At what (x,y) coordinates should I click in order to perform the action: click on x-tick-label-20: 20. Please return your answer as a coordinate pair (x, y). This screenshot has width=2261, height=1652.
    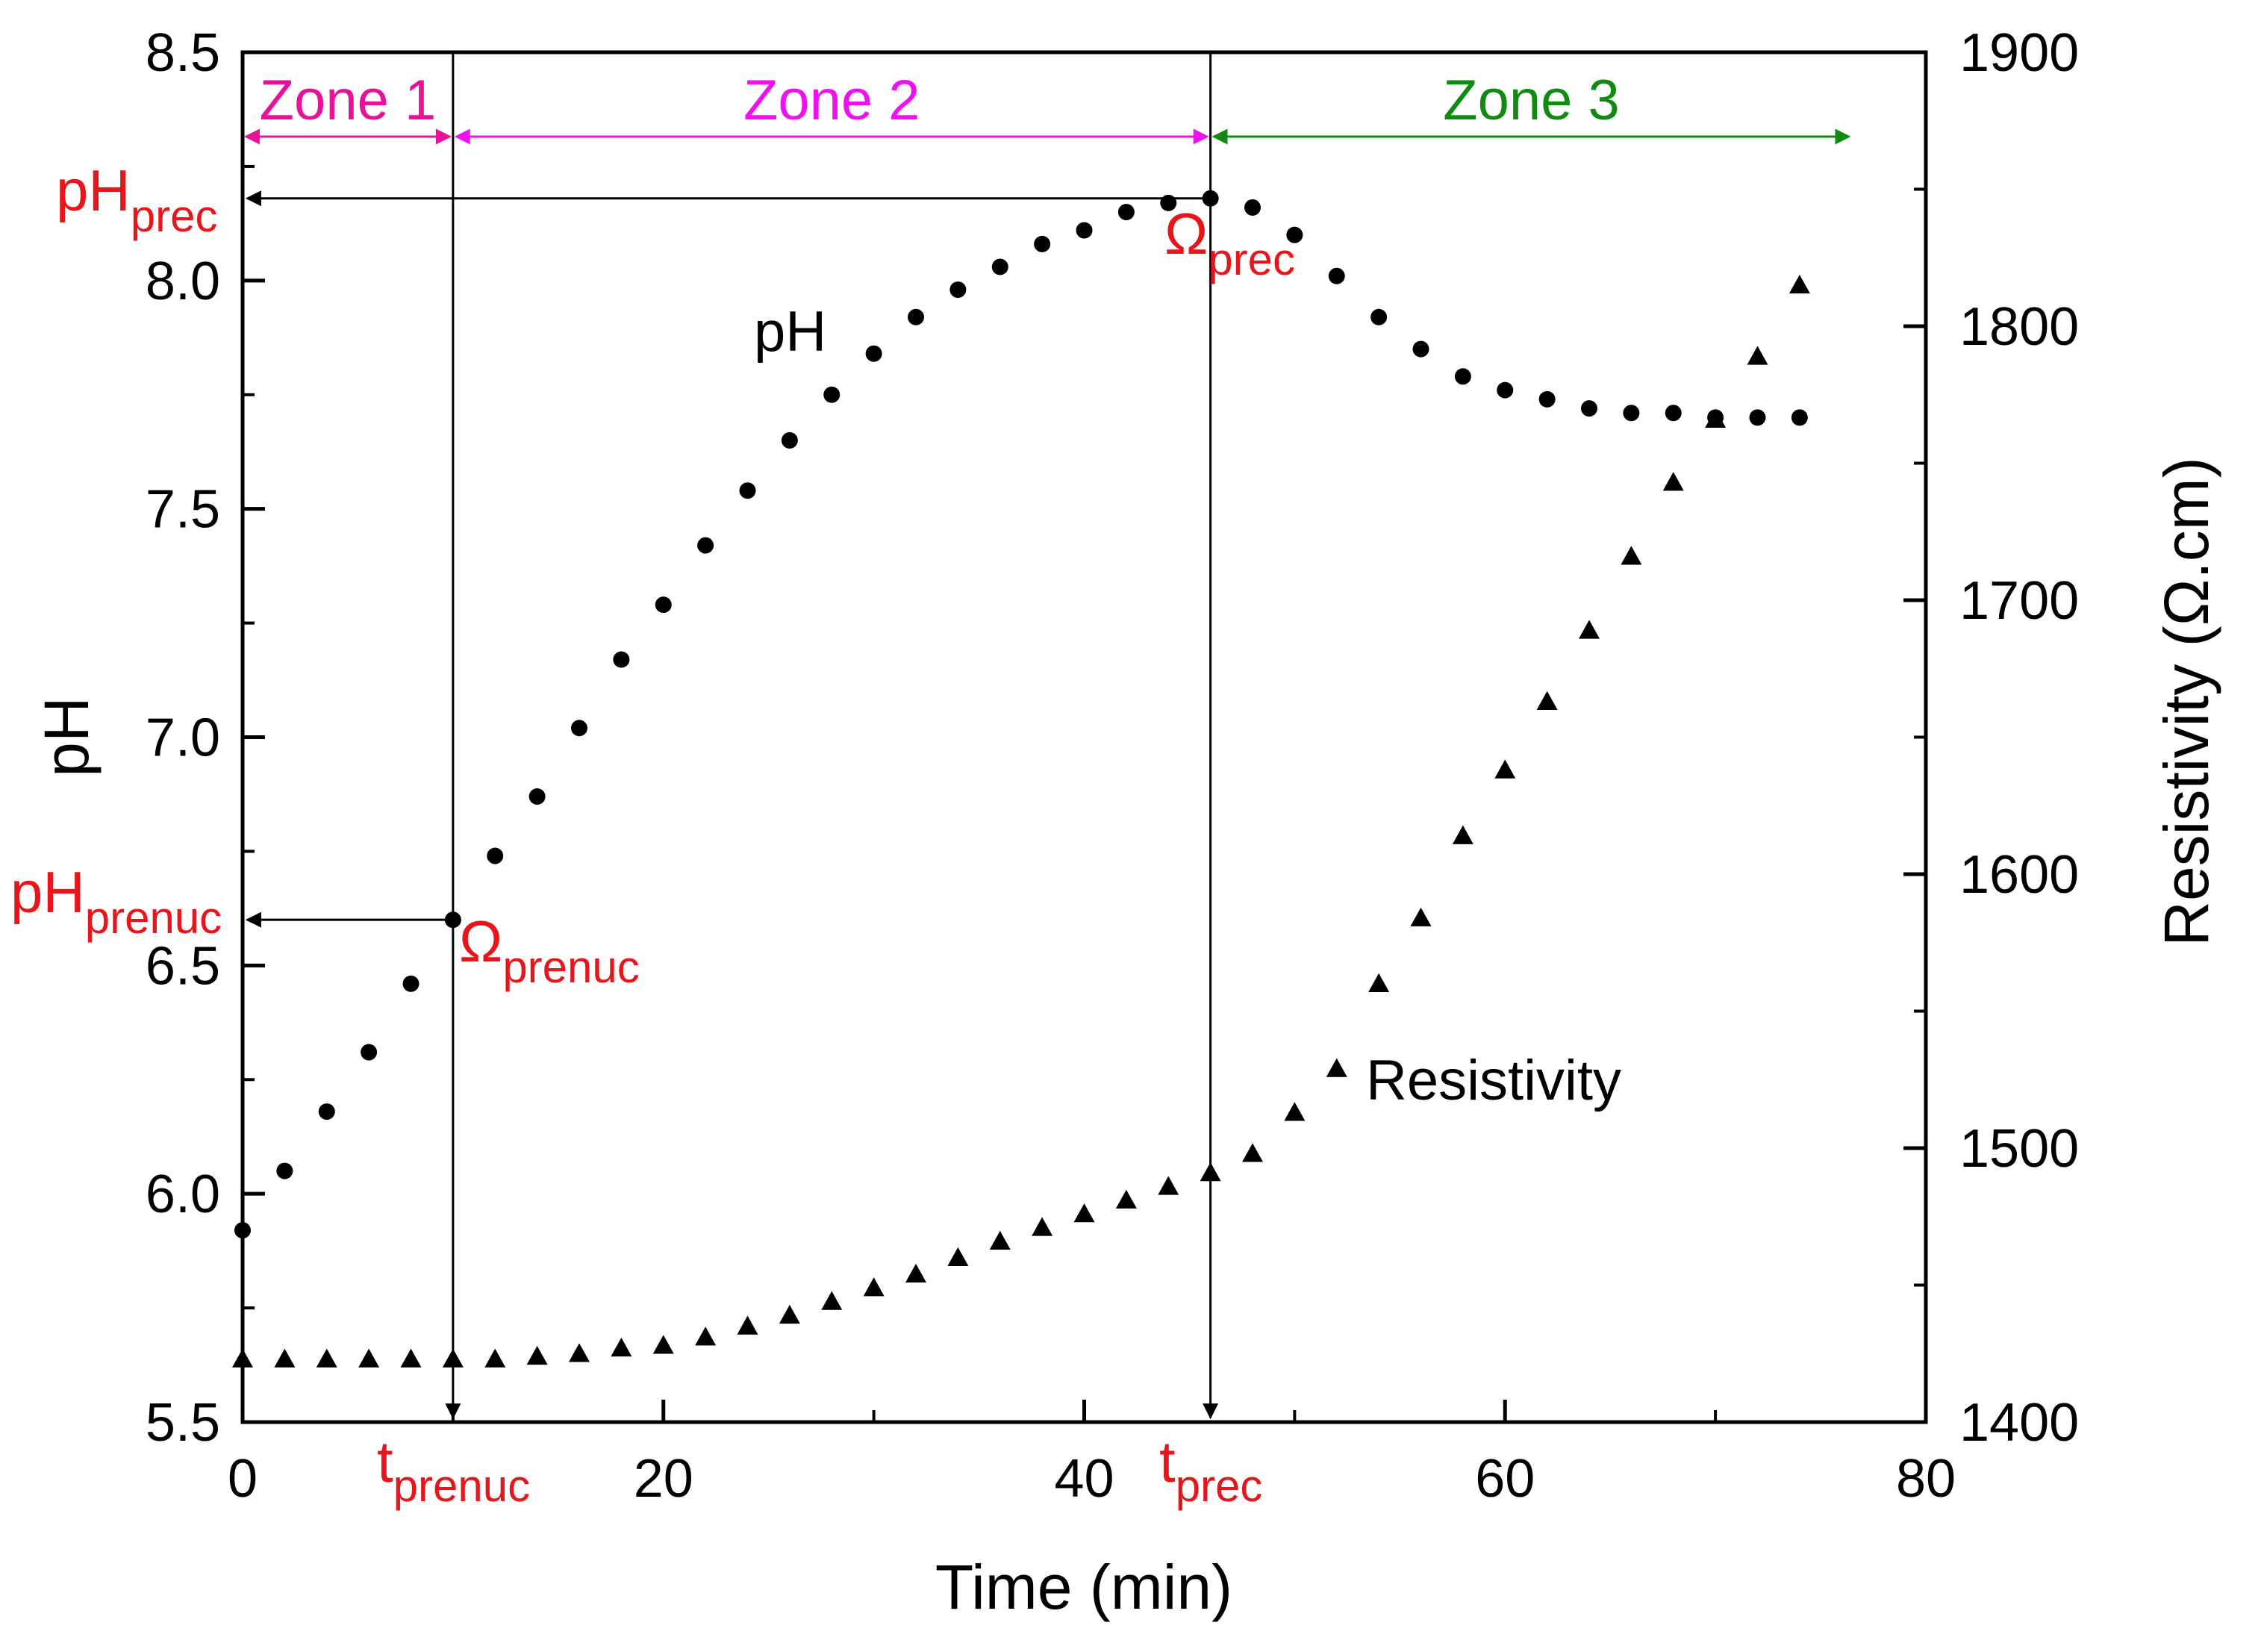
    Looking at the image, I should click on (663, 1479).